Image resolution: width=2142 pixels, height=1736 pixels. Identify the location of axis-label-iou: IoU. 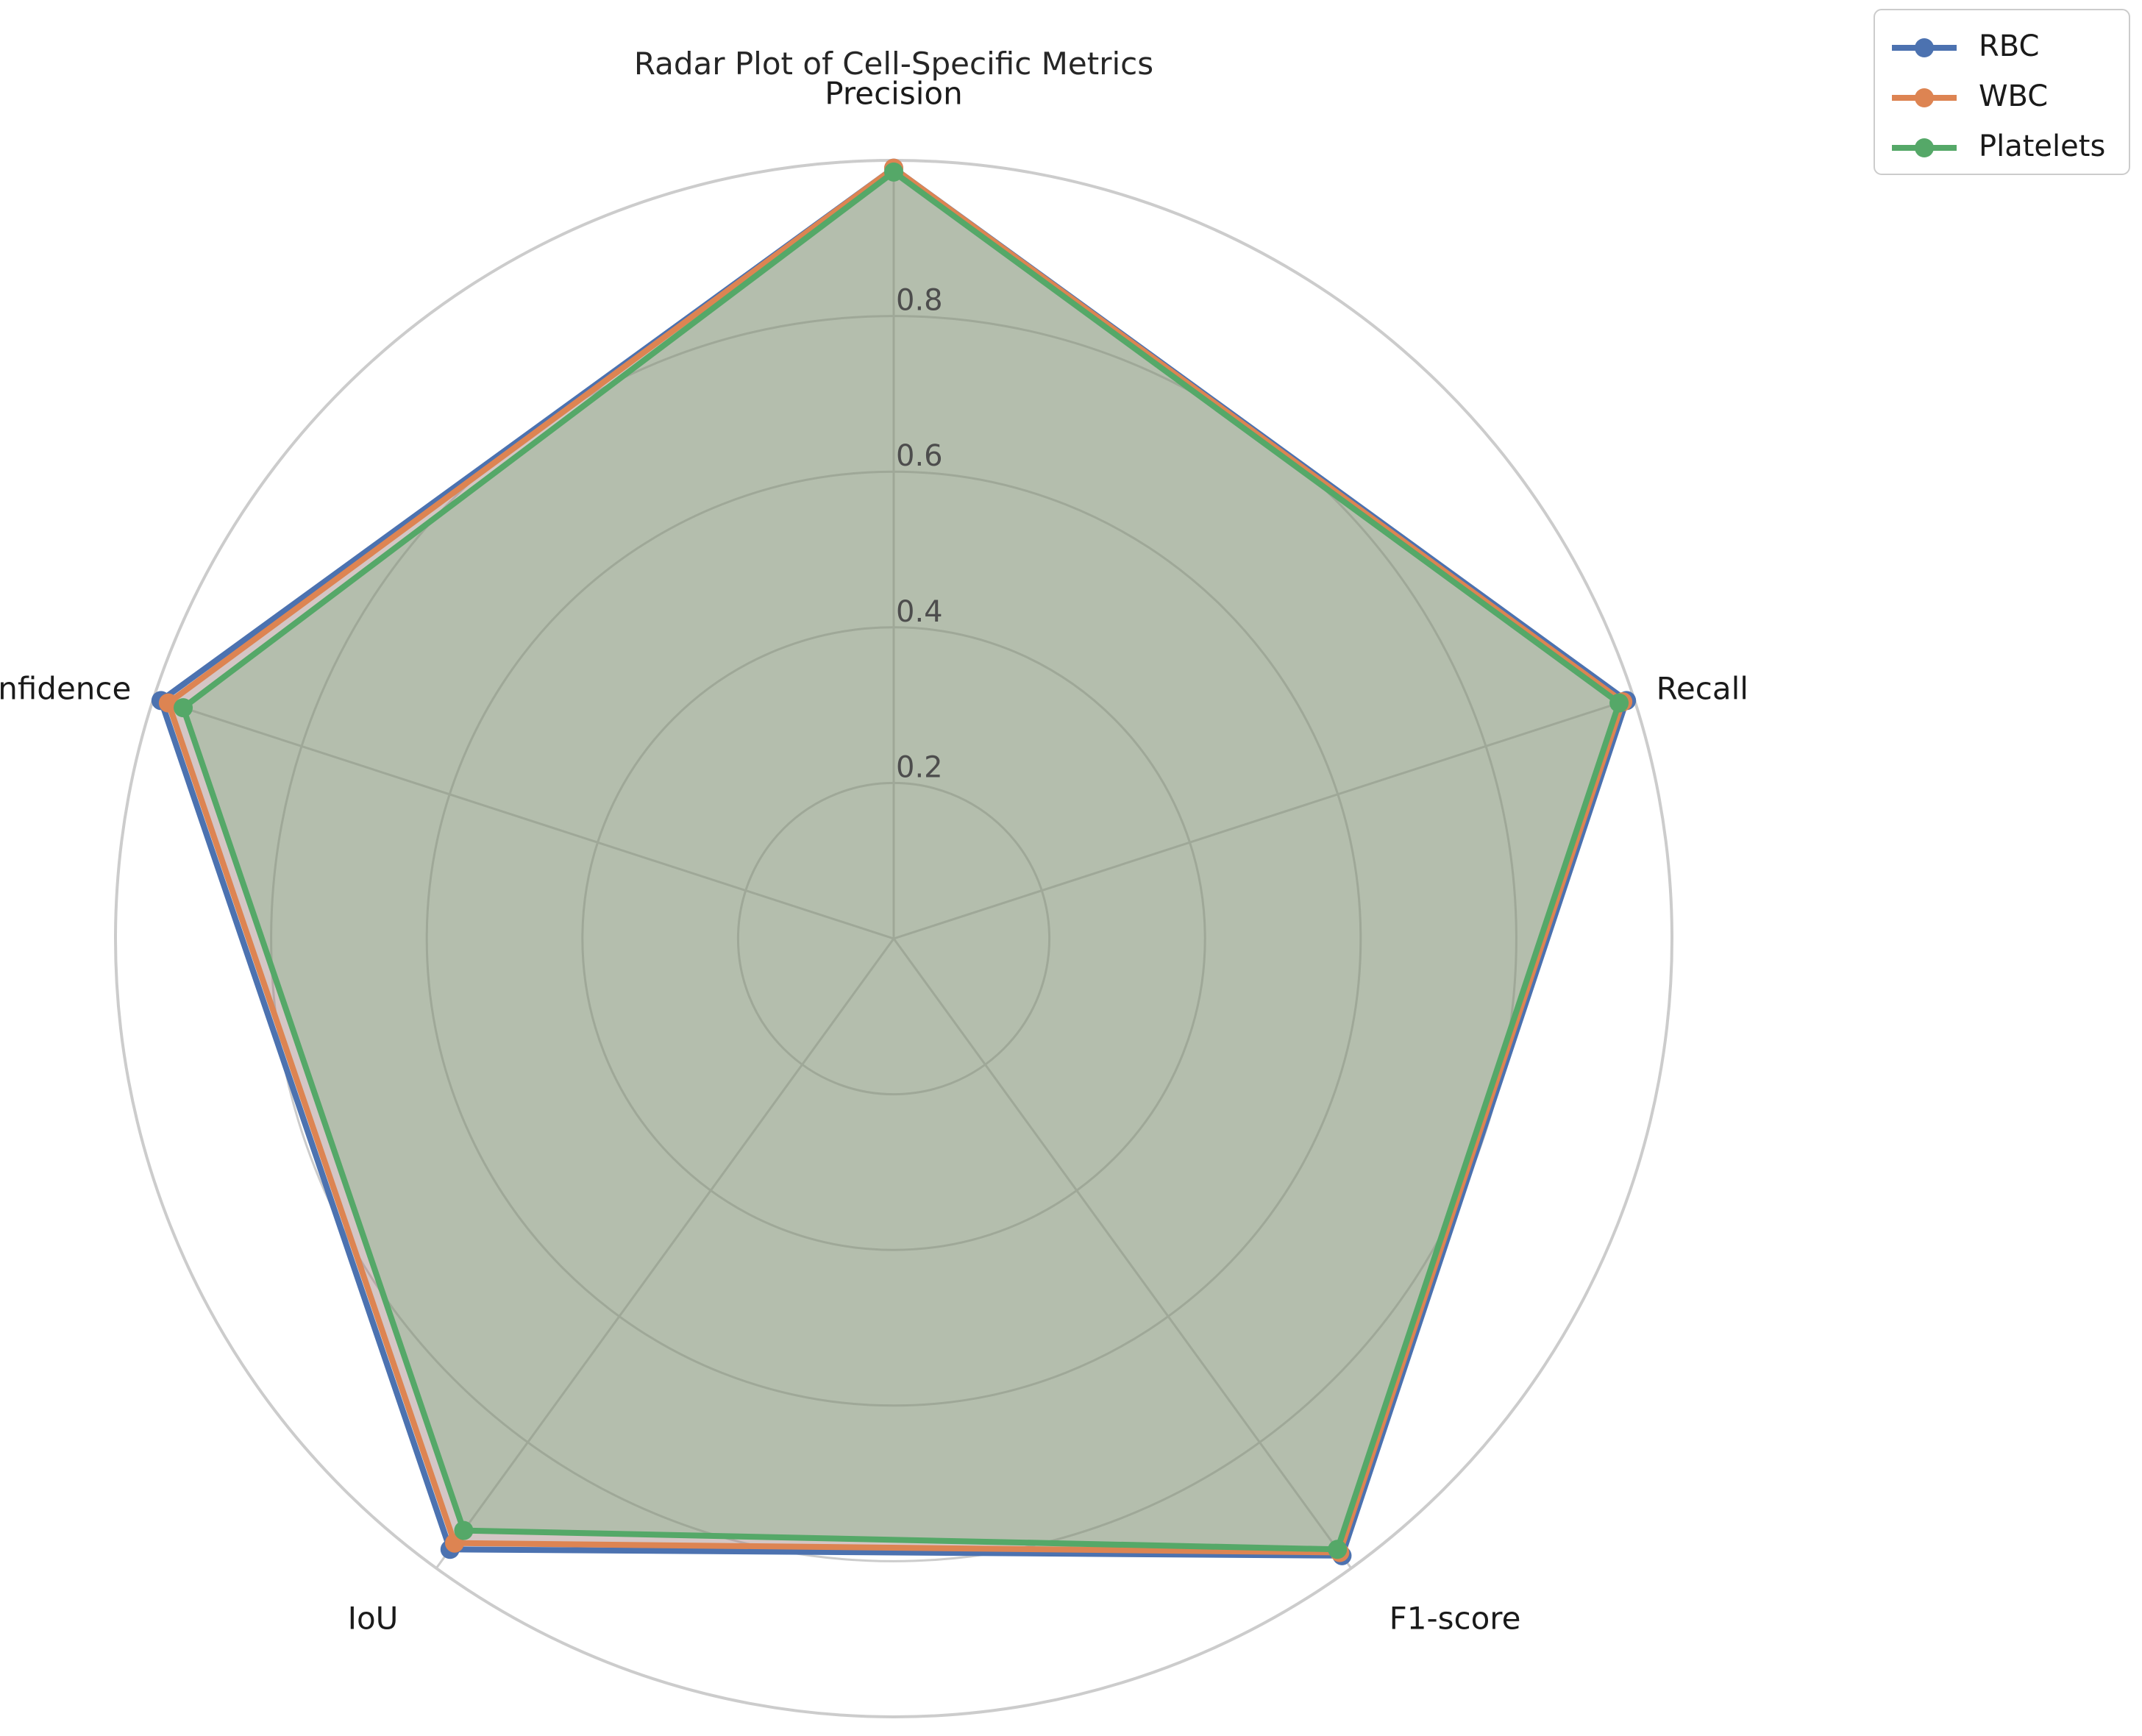
(374, 1619).